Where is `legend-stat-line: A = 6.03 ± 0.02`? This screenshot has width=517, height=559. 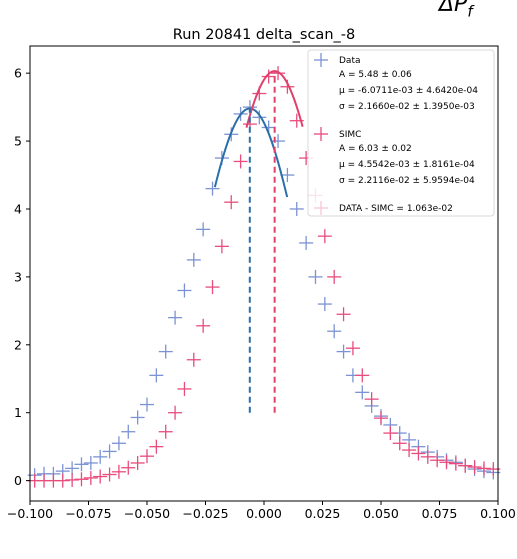
legend-stat-line: A = 6.03 ± 0.02 is located at coordinates (375, 149).